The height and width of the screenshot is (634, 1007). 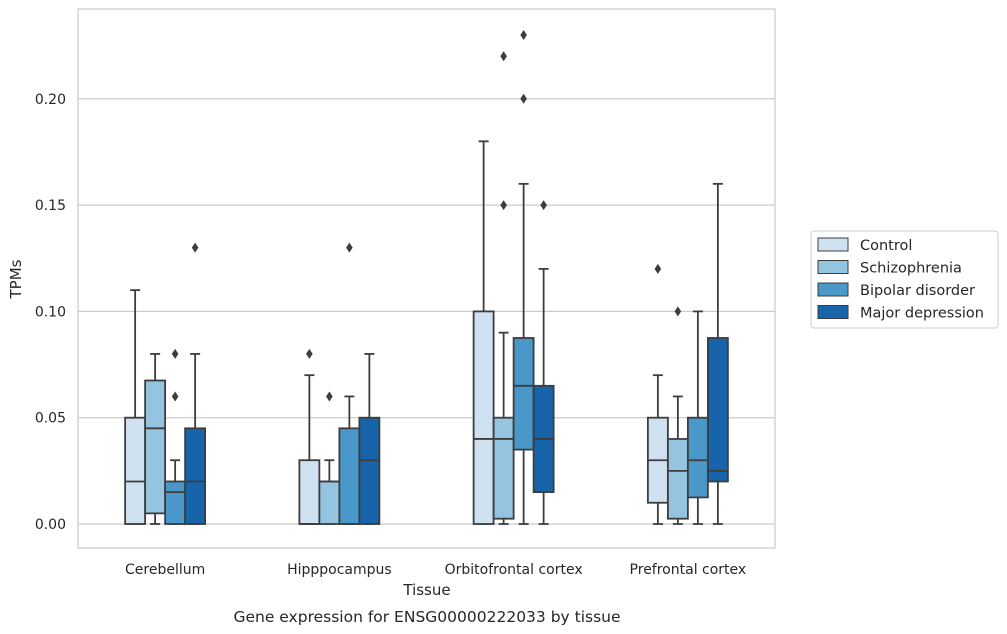 I want to click on x-tick-label: Orbitofrontal cortex, so click(x=514, y=570).